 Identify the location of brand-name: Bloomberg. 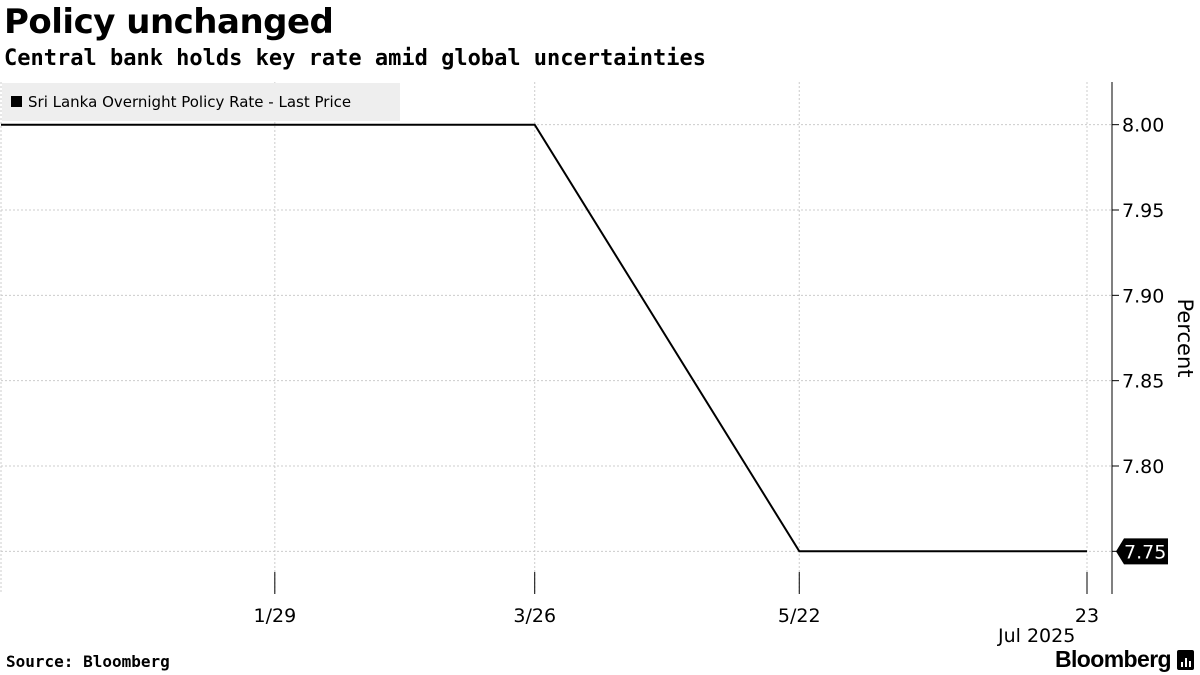
(1113, 659).